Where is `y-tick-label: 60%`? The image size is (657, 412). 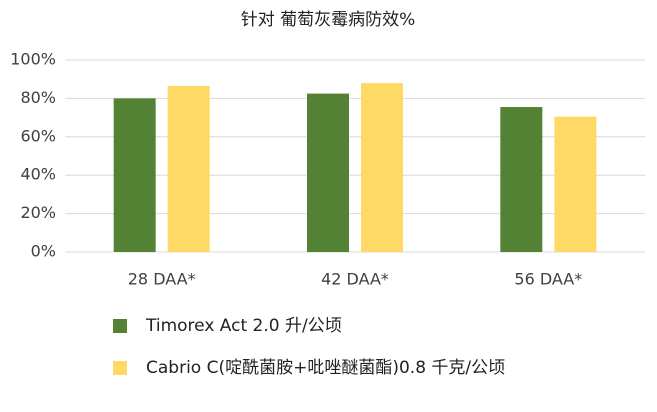 y-tick-label: 60% is located at coordinates (38, 135).